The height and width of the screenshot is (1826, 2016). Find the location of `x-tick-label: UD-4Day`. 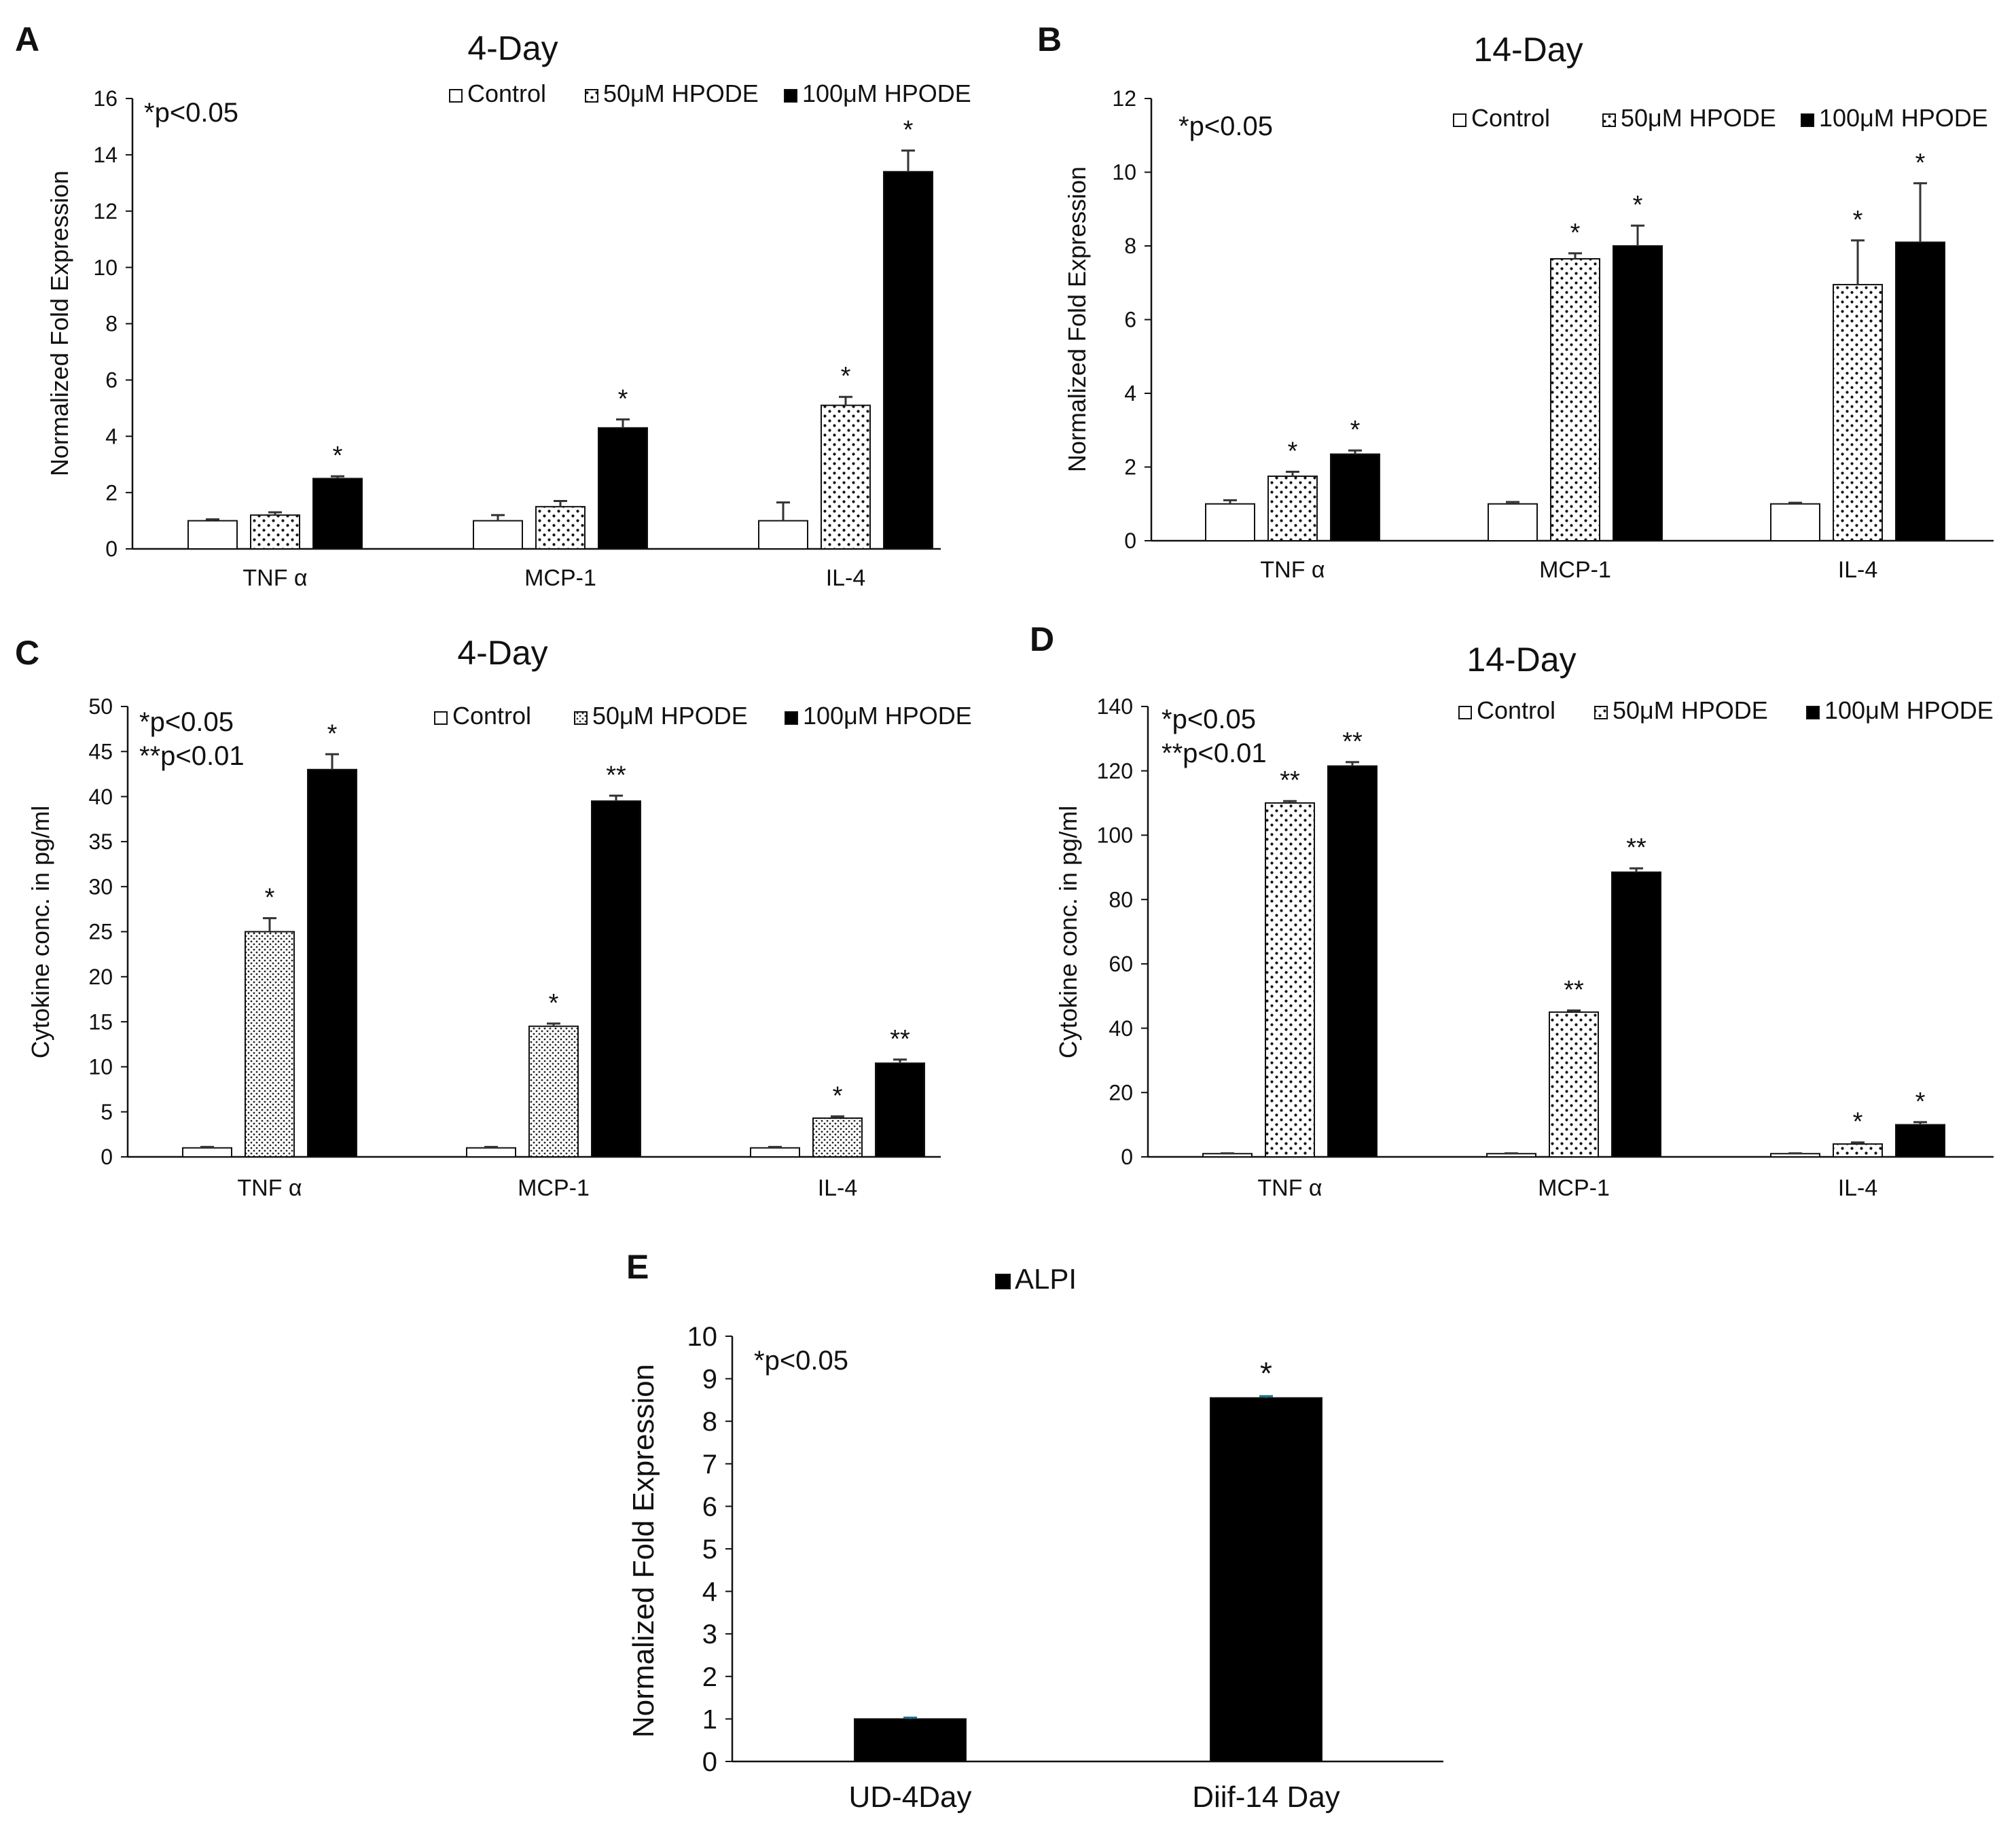

x-tick-label: UD-4Day is located at coordinates (910, 1797).